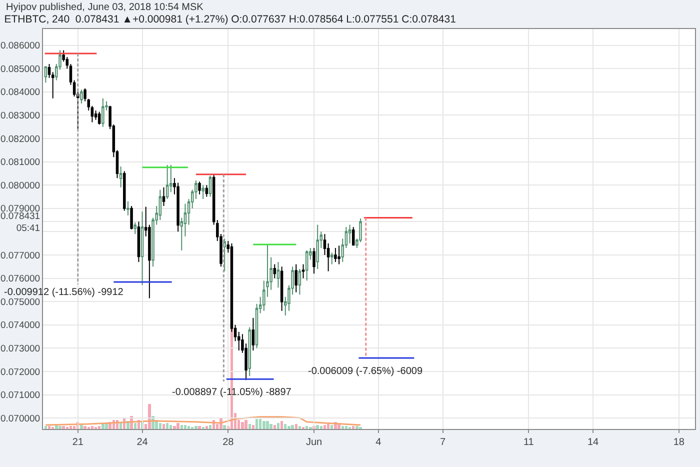 This screenshot has height=467, width=700. What do you see at coordinates (20, 222) in the screenshot?
I see `y-tick-label: 0.078431 05:41` at bounding box center [20, 222].